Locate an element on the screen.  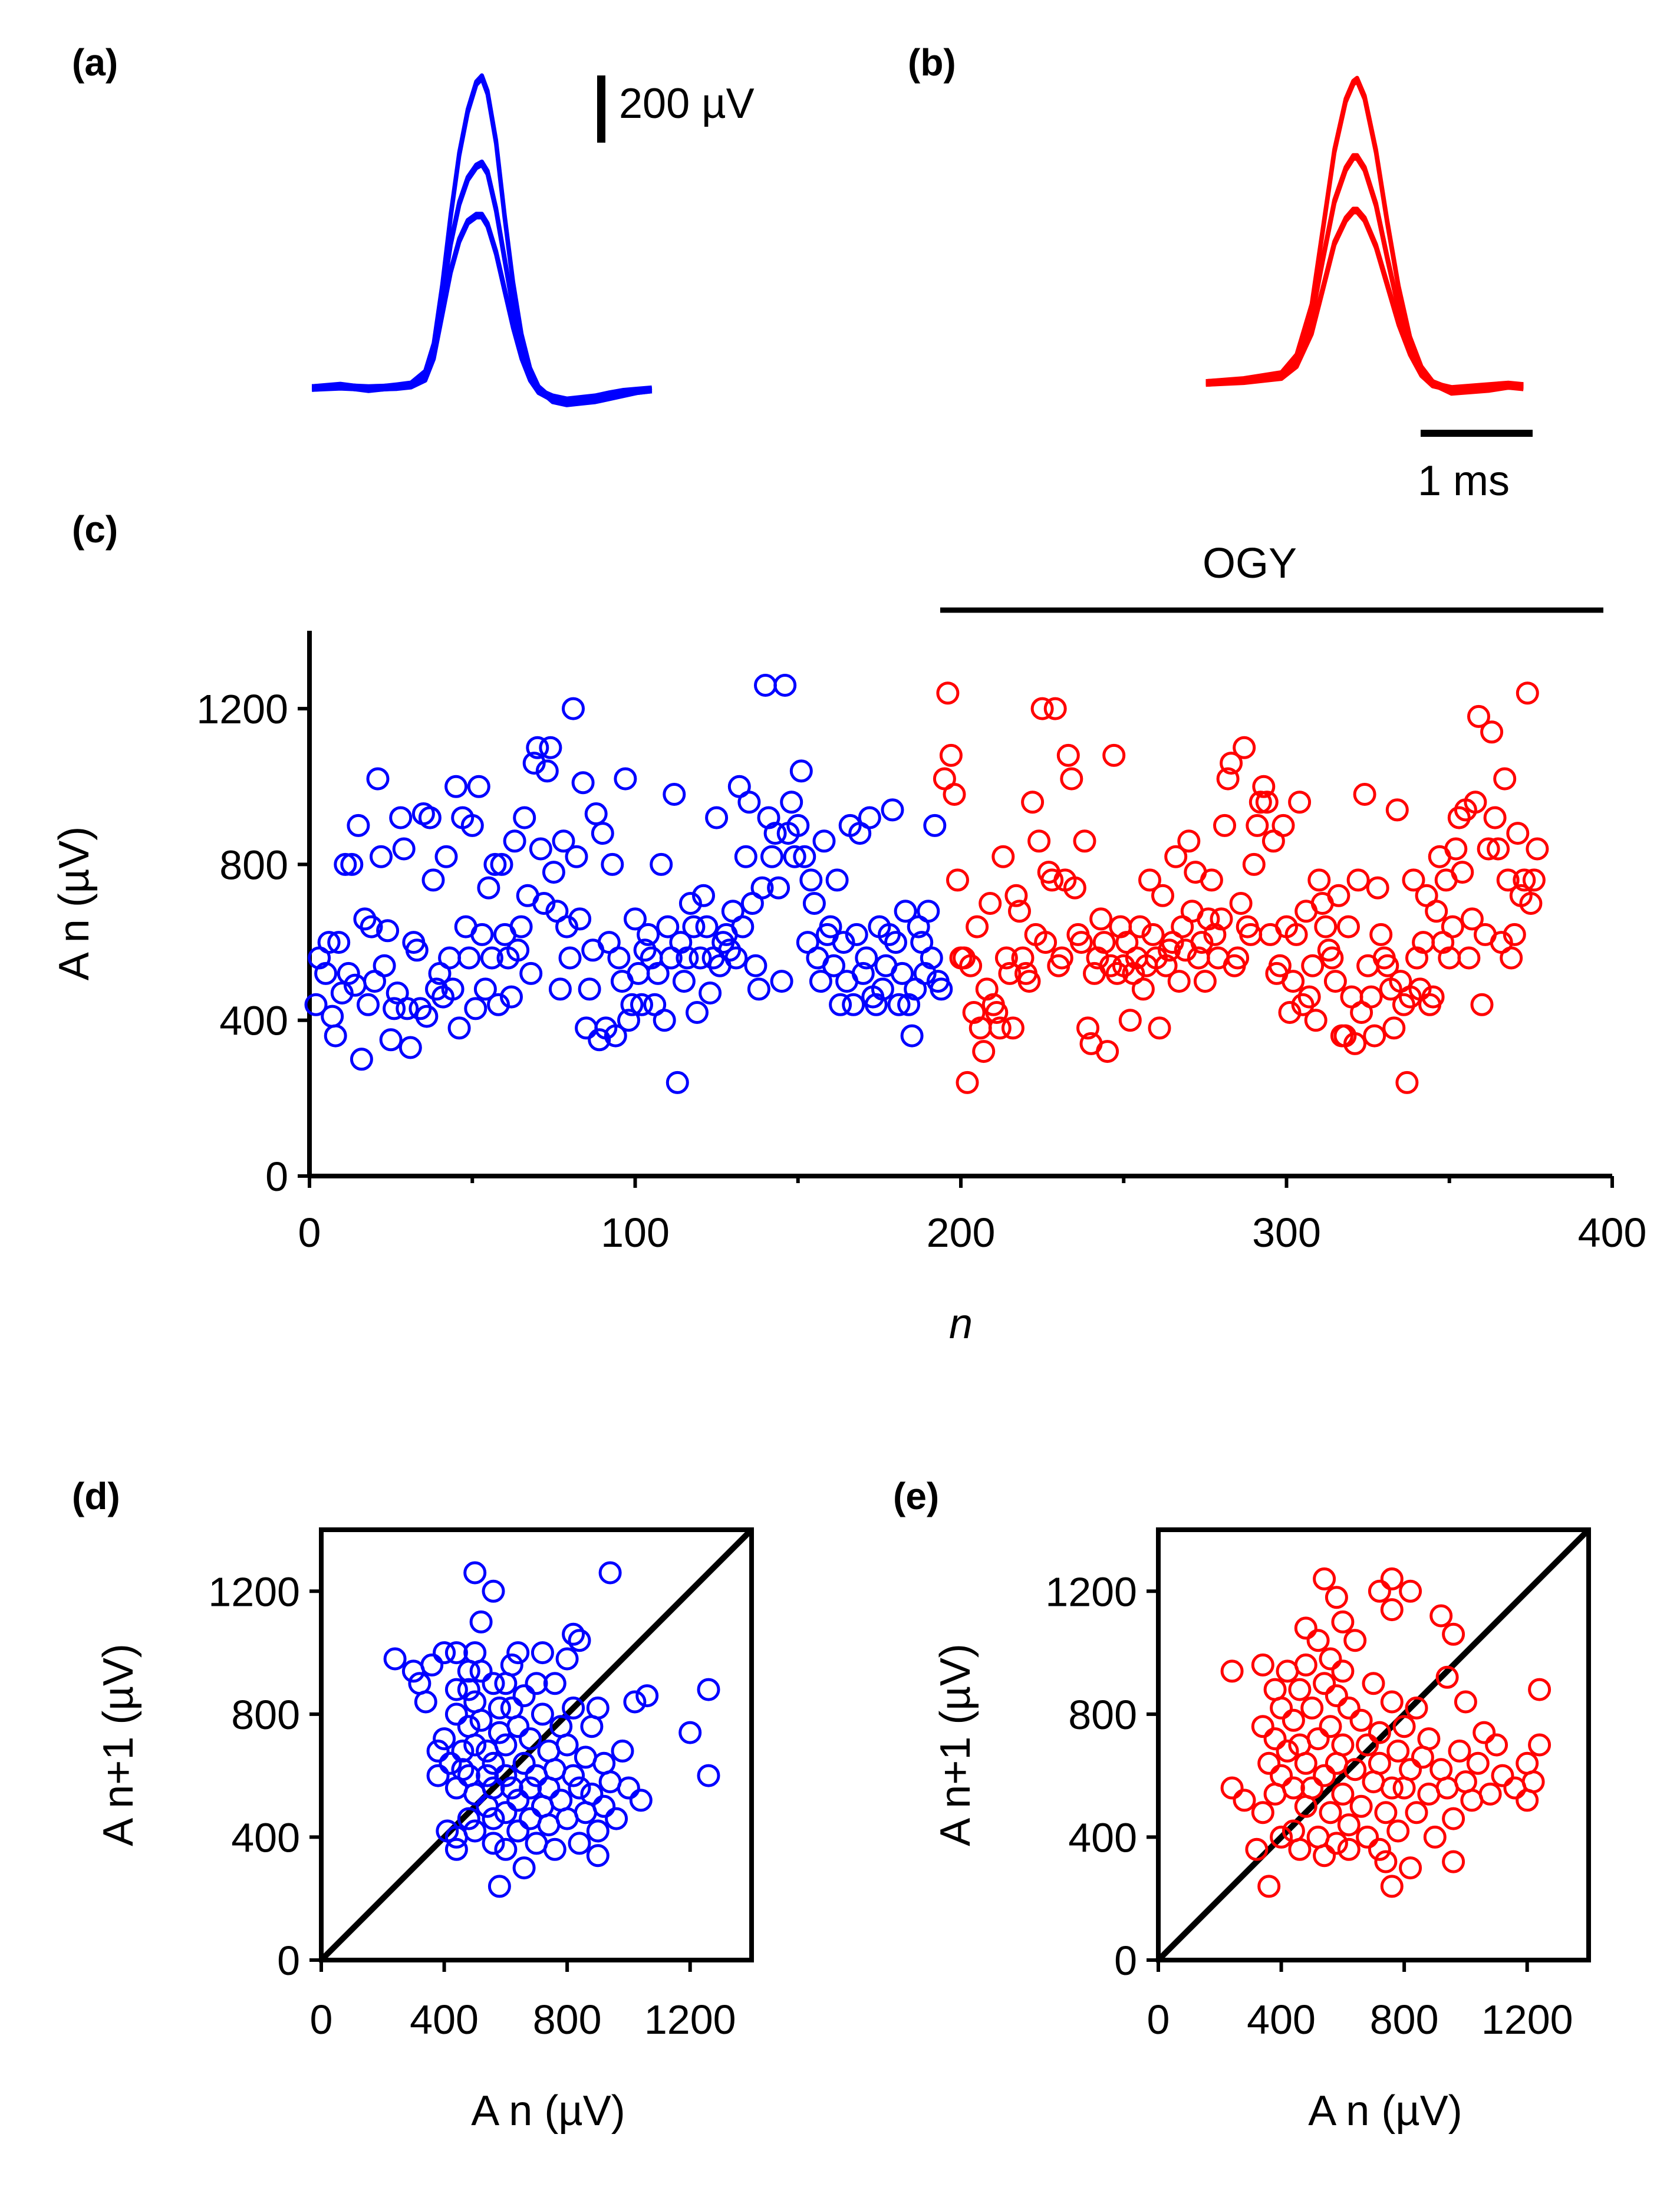
x-tick-label: 0 is located at coordinates (1158, 2020).